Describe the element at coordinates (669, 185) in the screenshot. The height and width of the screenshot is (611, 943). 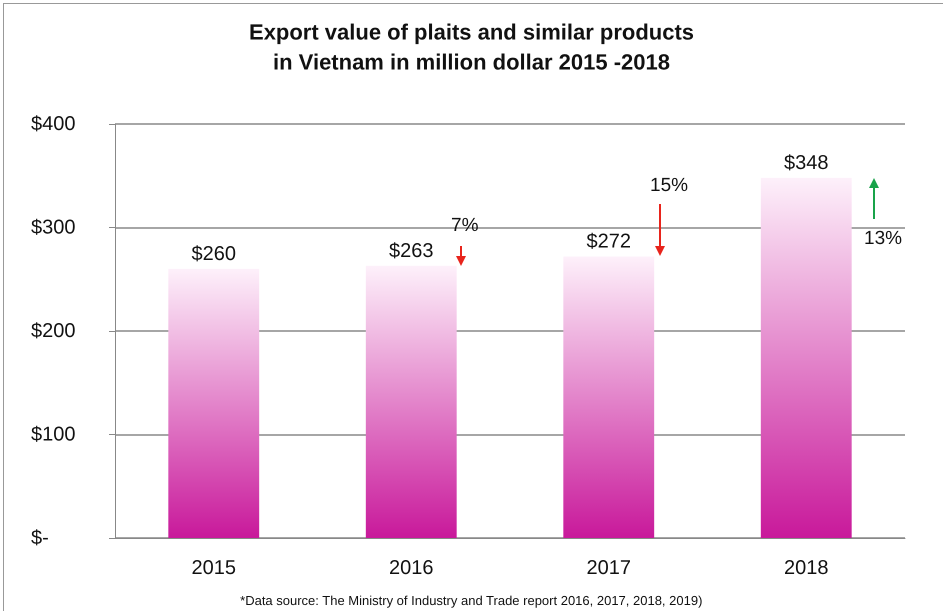
I see `annotation: 15%` at that location.